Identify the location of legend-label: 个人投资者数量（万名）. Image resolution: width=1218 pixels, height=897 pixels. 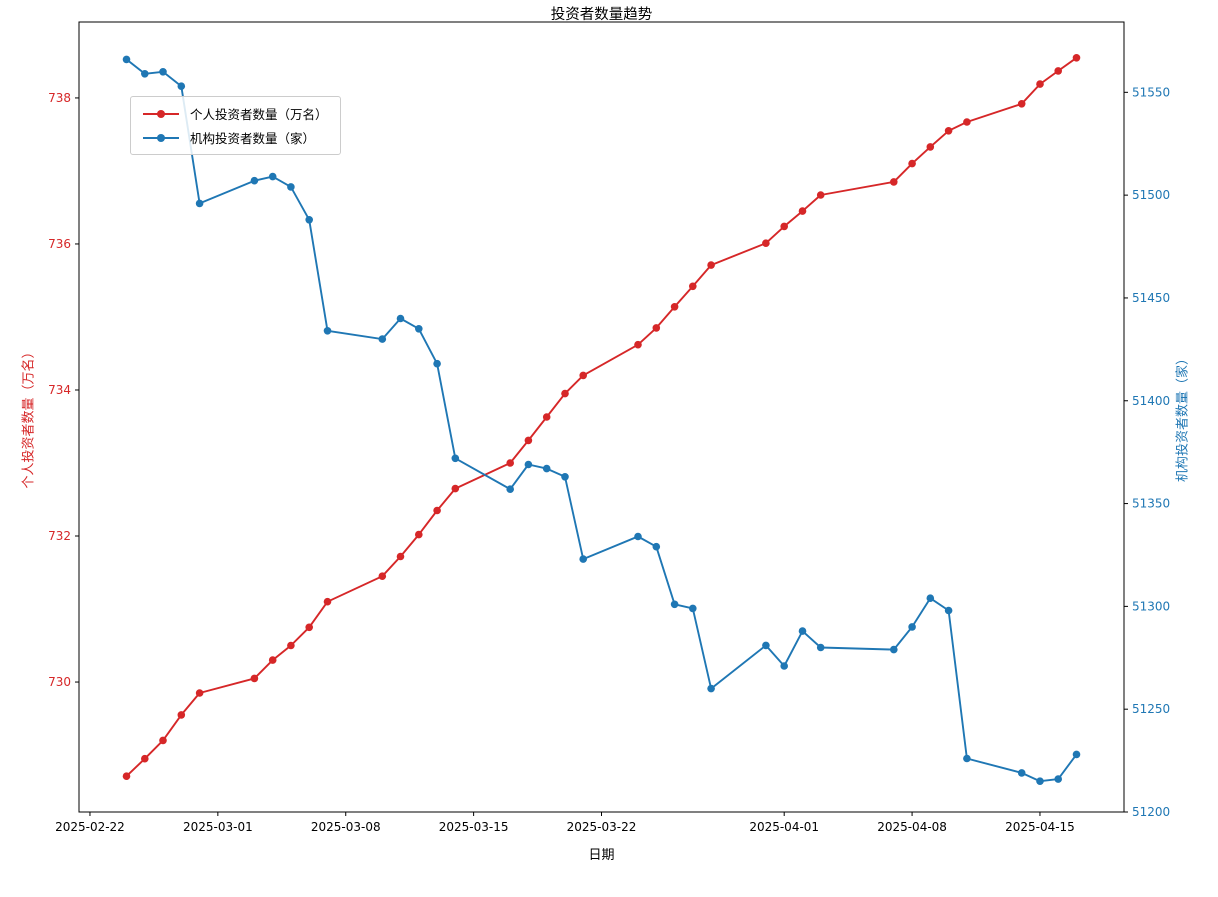
(259, 114).